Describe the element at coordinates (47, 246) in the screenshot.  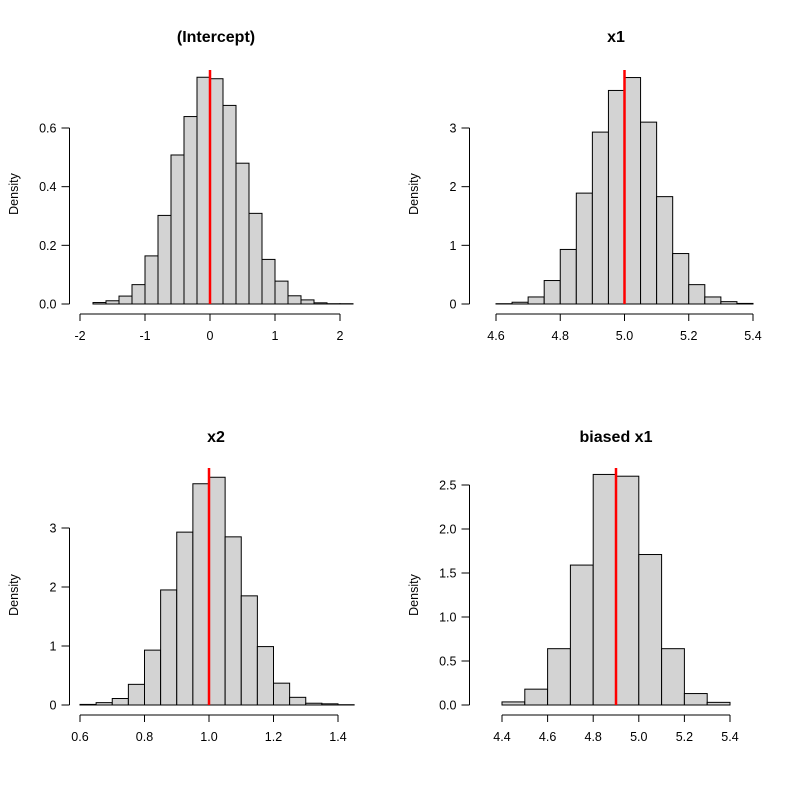
I see `y-tick-label: 0.2` at that location.